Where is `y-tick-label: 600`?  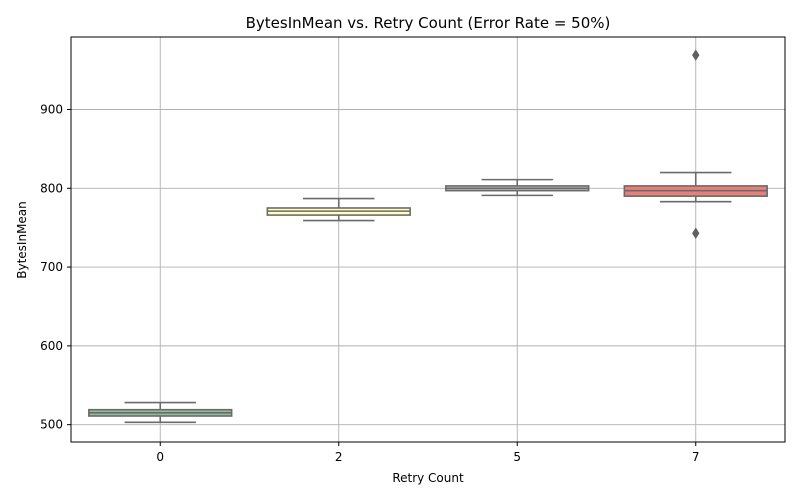
y-tick-label: 600 is located at coordinates (51, 346).